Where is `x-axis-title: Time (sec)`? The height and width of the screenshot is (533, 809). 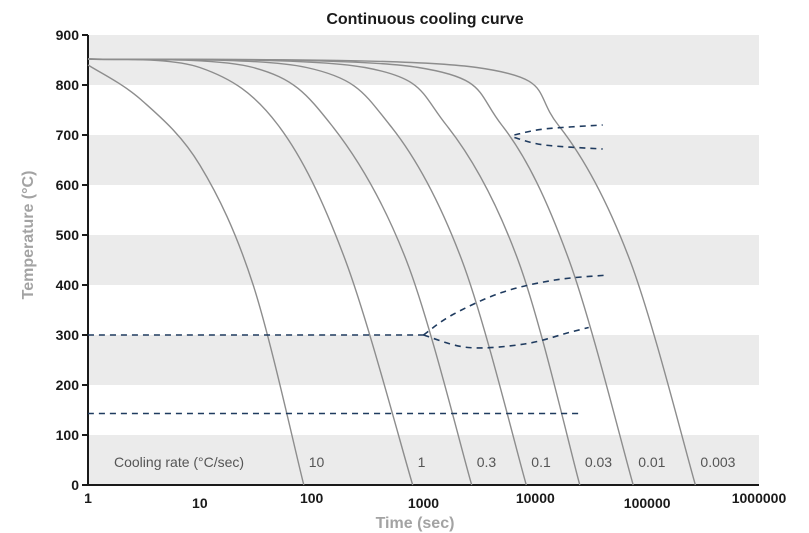 x-axis-title: Time (sec) is located at coordinates (415, 523).